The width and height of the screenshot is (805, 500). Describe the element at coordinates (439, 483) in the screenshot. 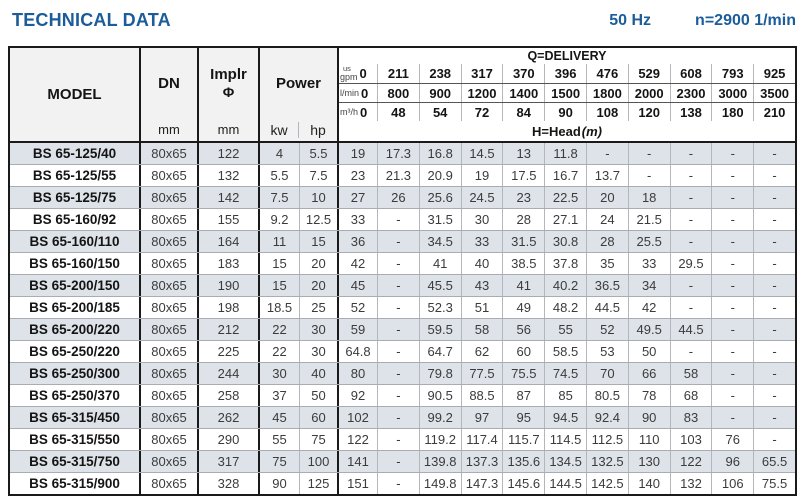

I see `head-value-cell: 149.8` at that location.